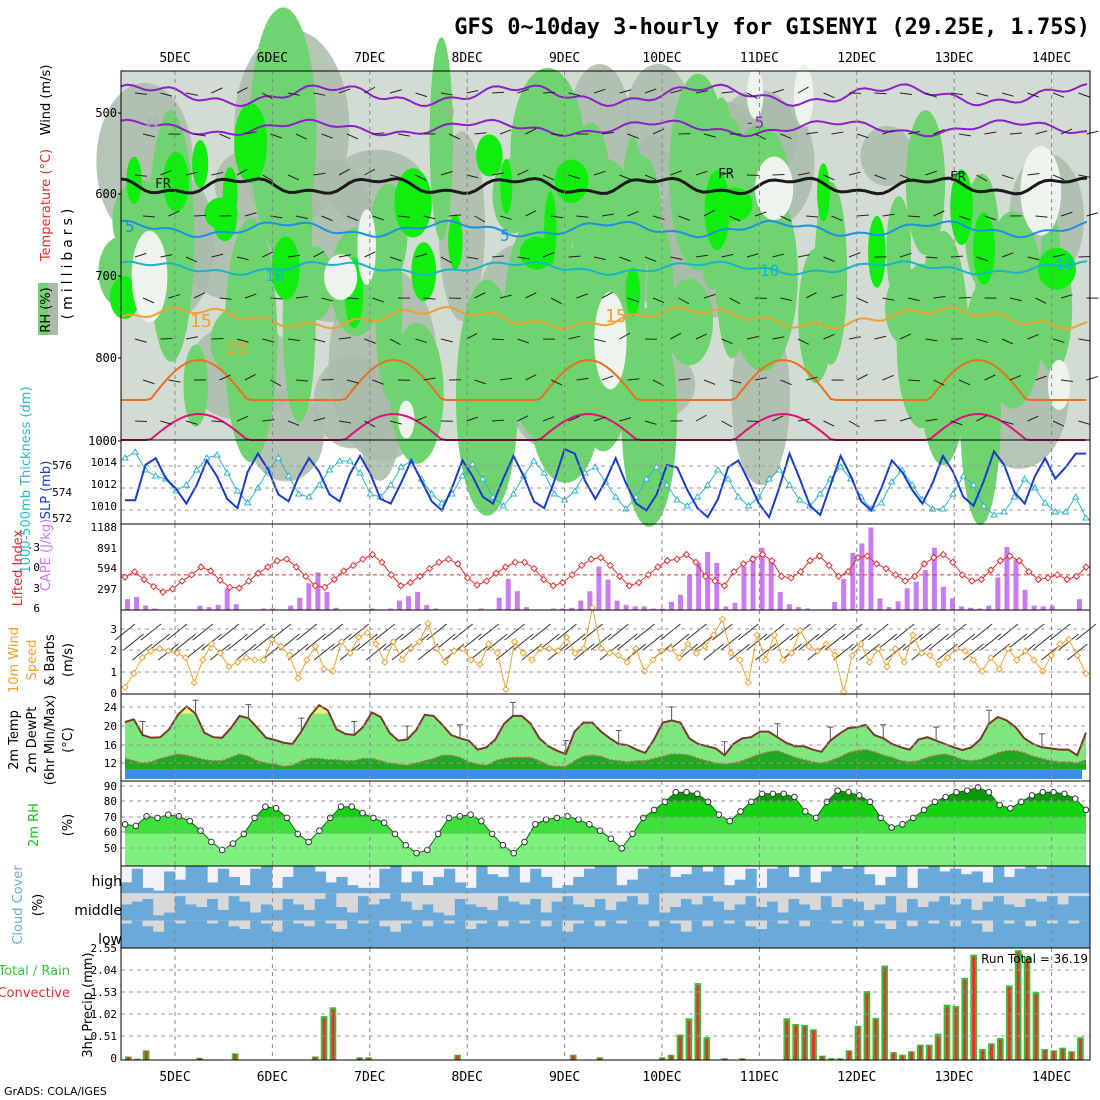 This screenshot has height=1100, width=1100. I want to click on temp-tick: 24, so click(111, 707).